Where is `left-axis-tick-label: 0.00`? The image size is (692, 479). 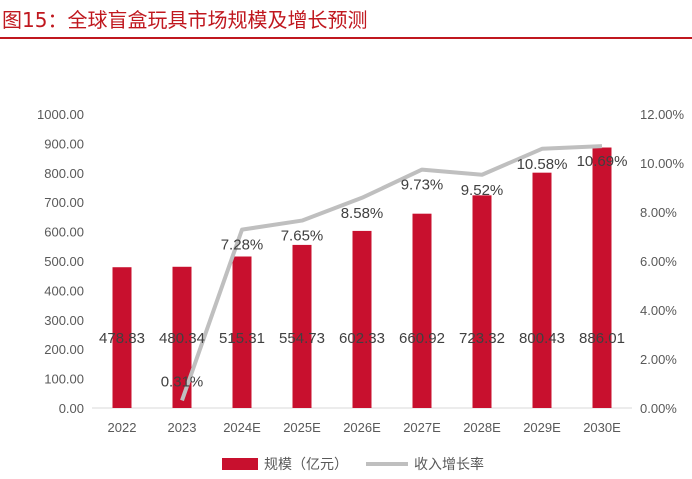
left-axis-tick-label: 0.00 is located at coordinates (71, 408).